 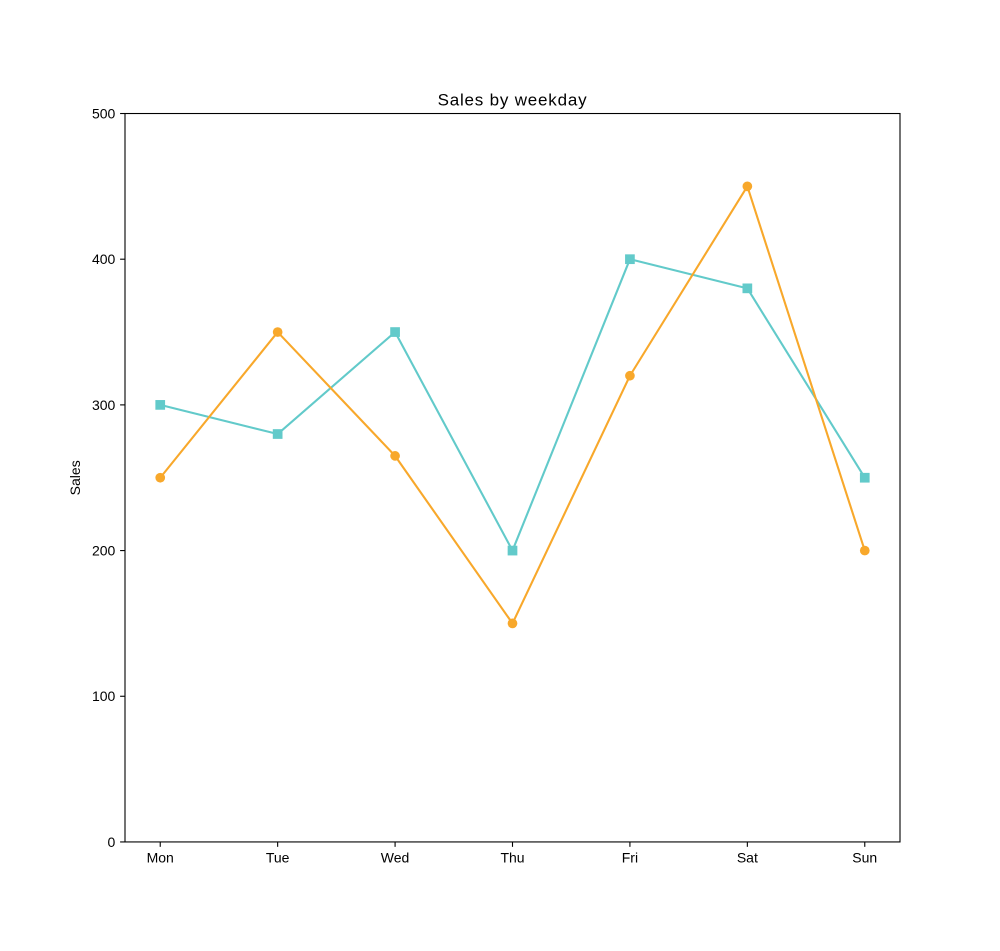 What do you see at coordinates (395, 858) in the screenshot?
I see `svg-text: Wed` at bounding box center [395, 858].